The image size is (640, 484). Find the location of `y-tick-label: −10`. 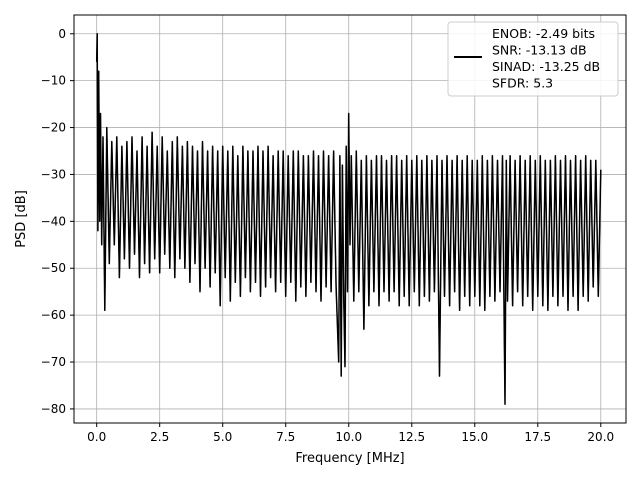

y-tick-label: −10 is located at coordinates (53, 81).